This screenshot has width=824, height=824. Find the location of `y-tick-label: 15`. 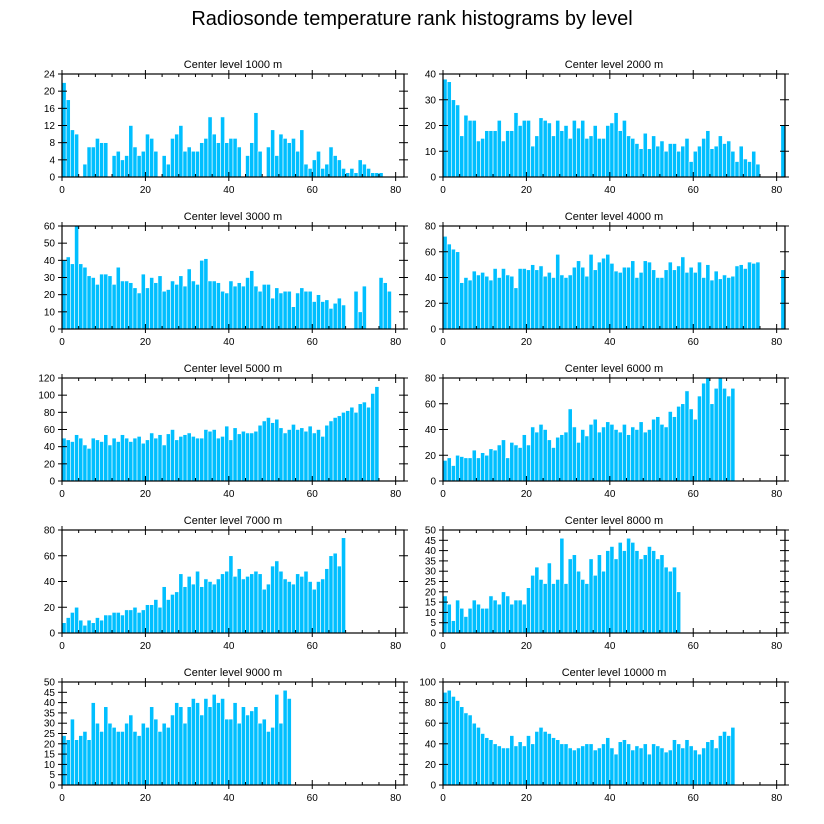

y-tick-label: 15 is located at coordinates (431, 603).